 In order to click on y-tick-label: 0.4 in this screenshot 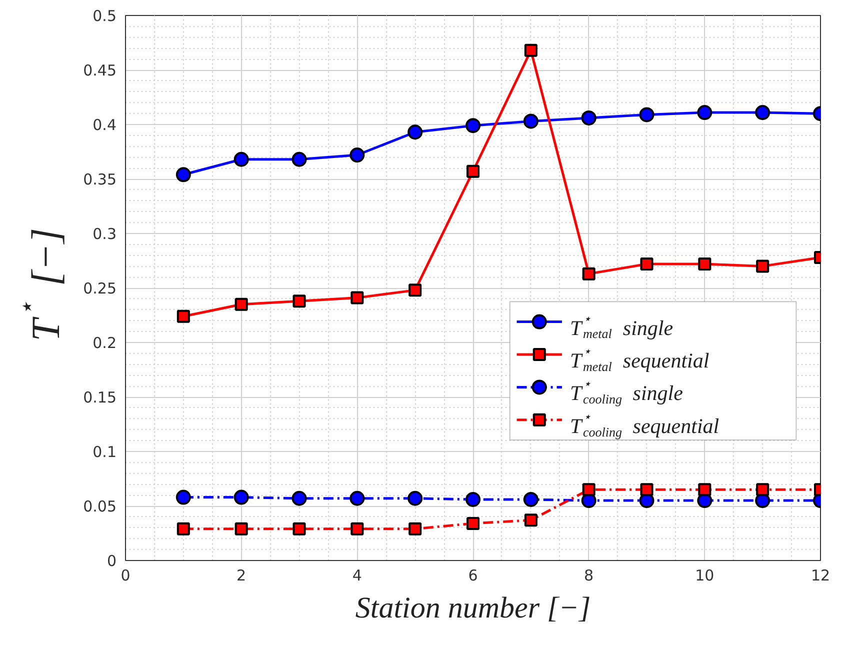, I will do `click(104, 125)`.